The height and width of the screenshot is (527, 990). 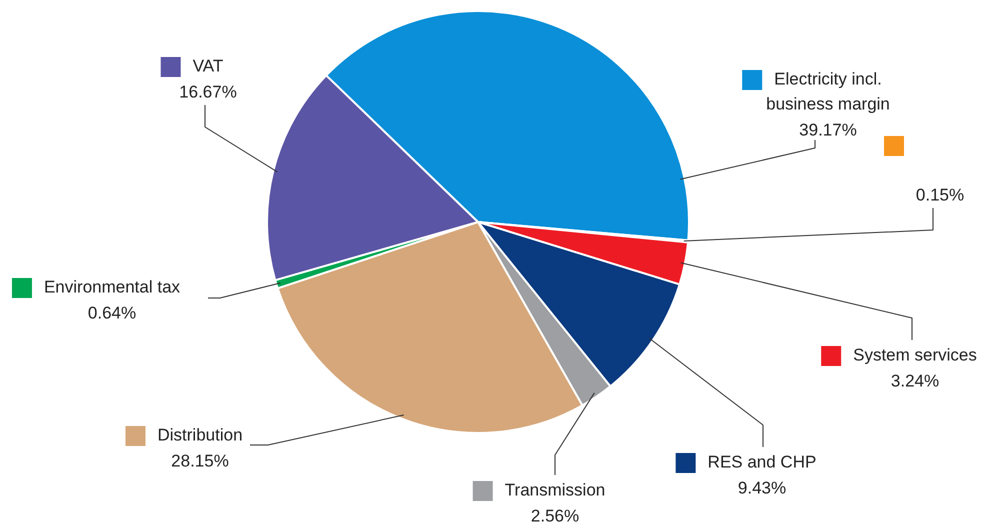 I want to click on legend-label: RES and CHP, so click(x=762, y=462).